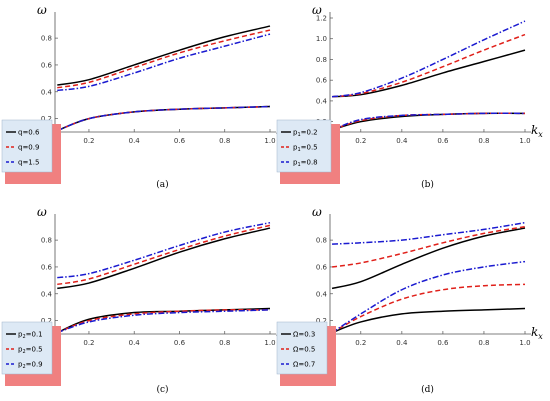 This screenshot has width=550, height=401. I want to click on legend-label-3: p2=0.9, so click(30, 366).